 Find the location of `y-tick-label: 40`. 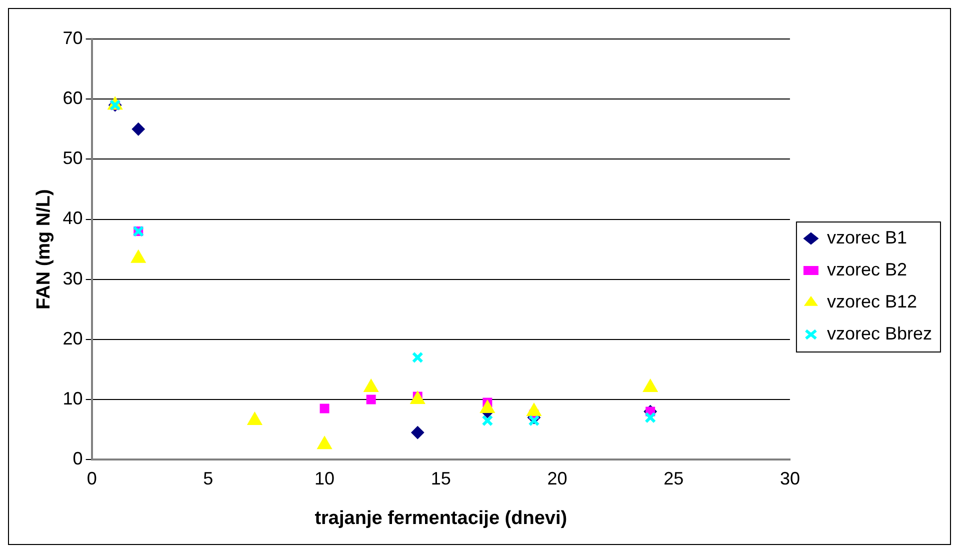

y-tick-label: 40 is located at coordinates (72, 218).